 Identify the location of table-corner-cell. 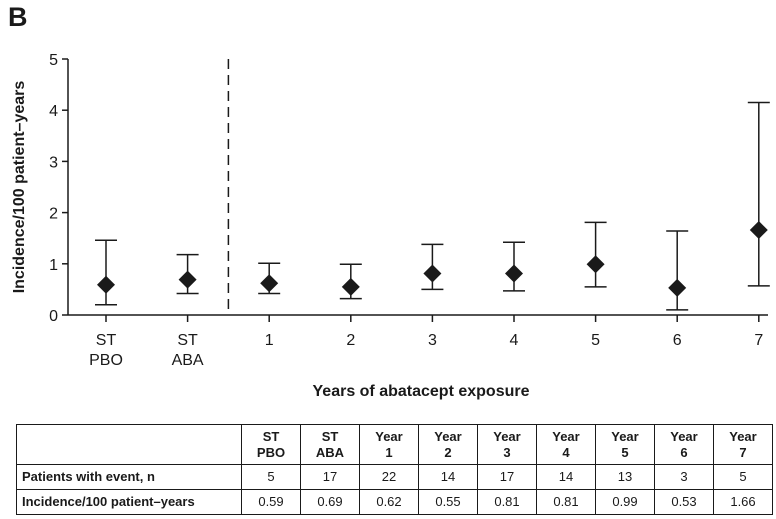
(129, 444).